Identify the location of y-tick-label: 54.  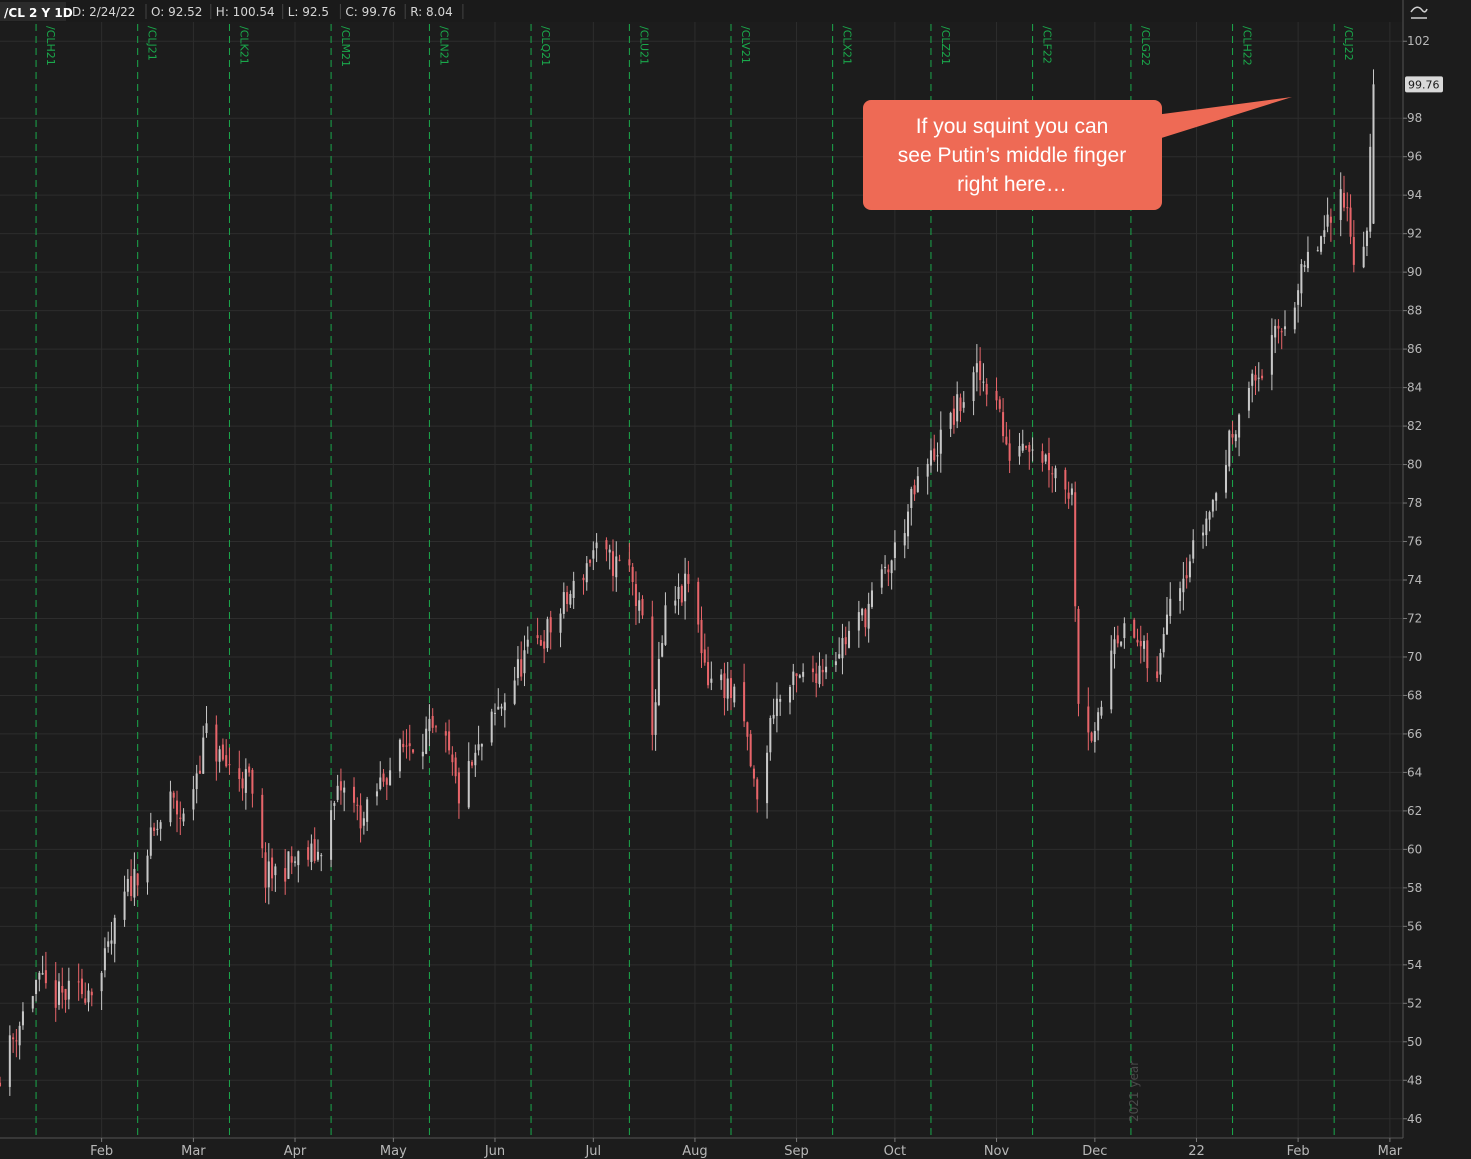
(1414, 965).